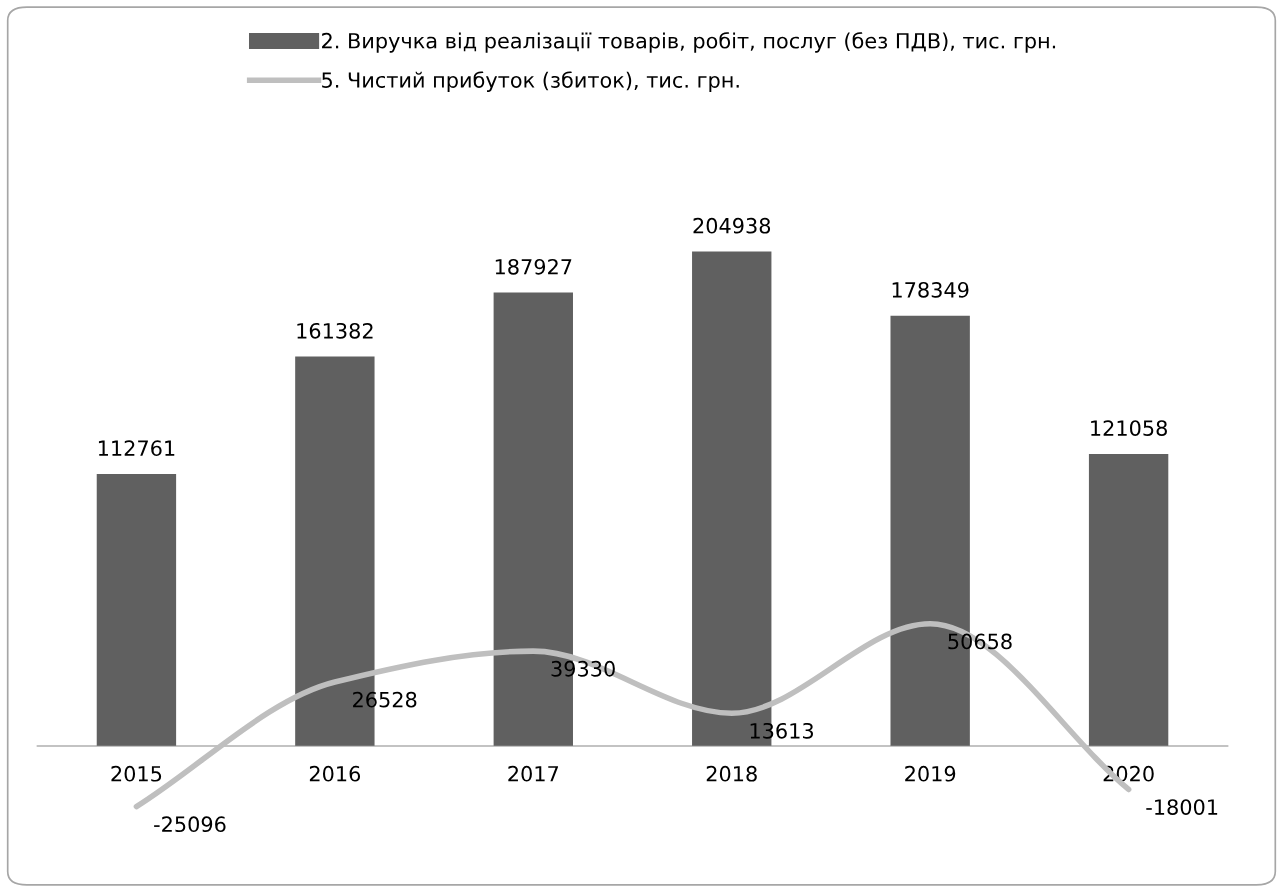  Describe the element at coordinates (731, 773) in the screenshot. I see `x-tick-label: 2018` at that location.